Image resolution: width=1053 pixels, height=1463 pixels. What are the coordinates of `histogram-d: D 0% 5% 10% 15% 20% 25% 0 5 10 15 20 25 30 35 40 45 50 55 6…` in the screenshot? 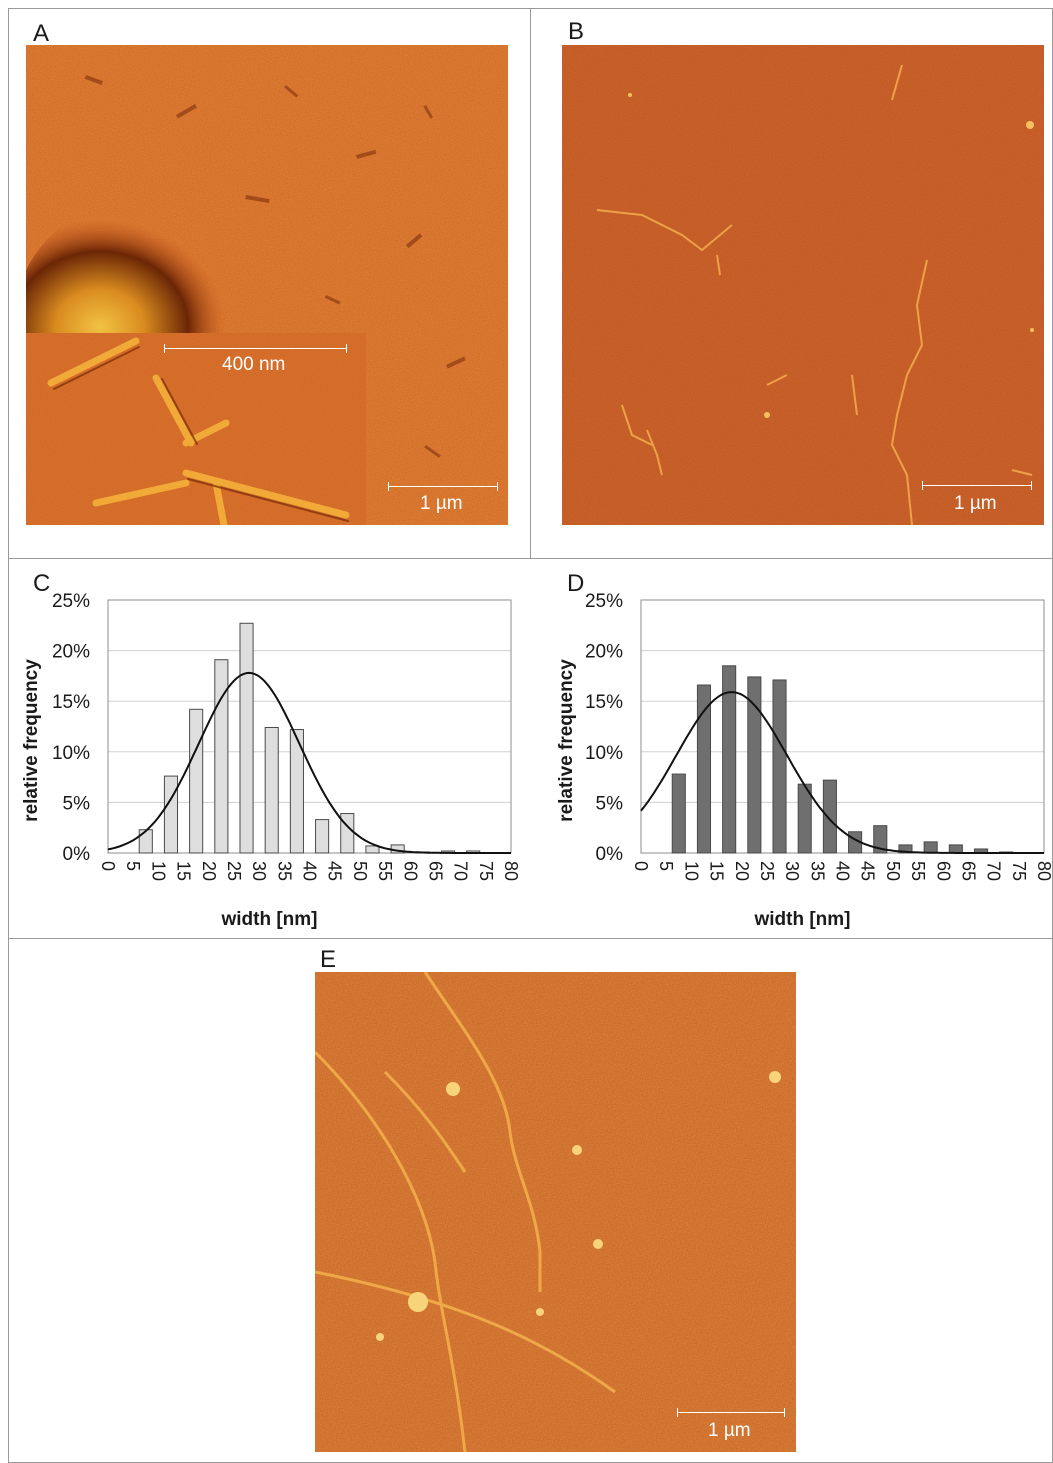 It's located at (804, 747).